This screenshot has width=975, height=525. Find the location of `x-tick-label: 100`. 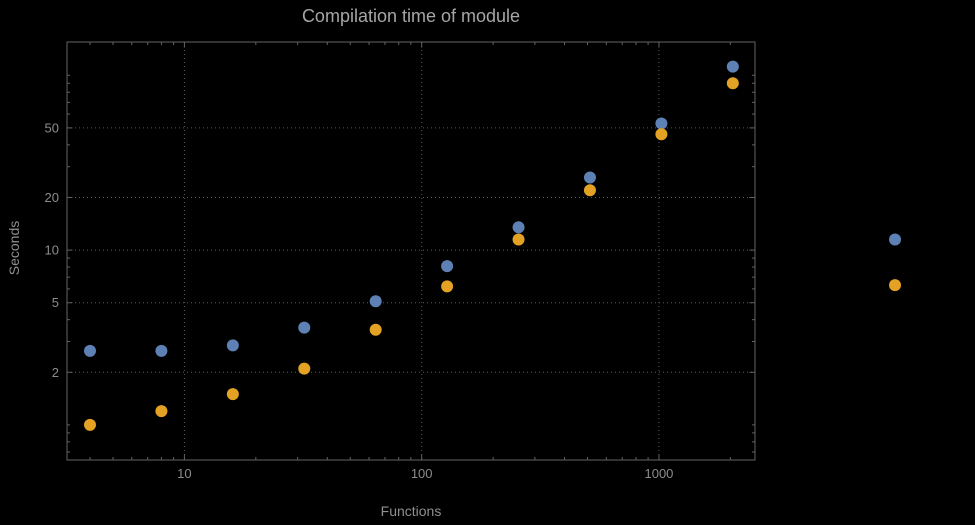

x-tick-label: 100 is located at coordinates (422, 473).